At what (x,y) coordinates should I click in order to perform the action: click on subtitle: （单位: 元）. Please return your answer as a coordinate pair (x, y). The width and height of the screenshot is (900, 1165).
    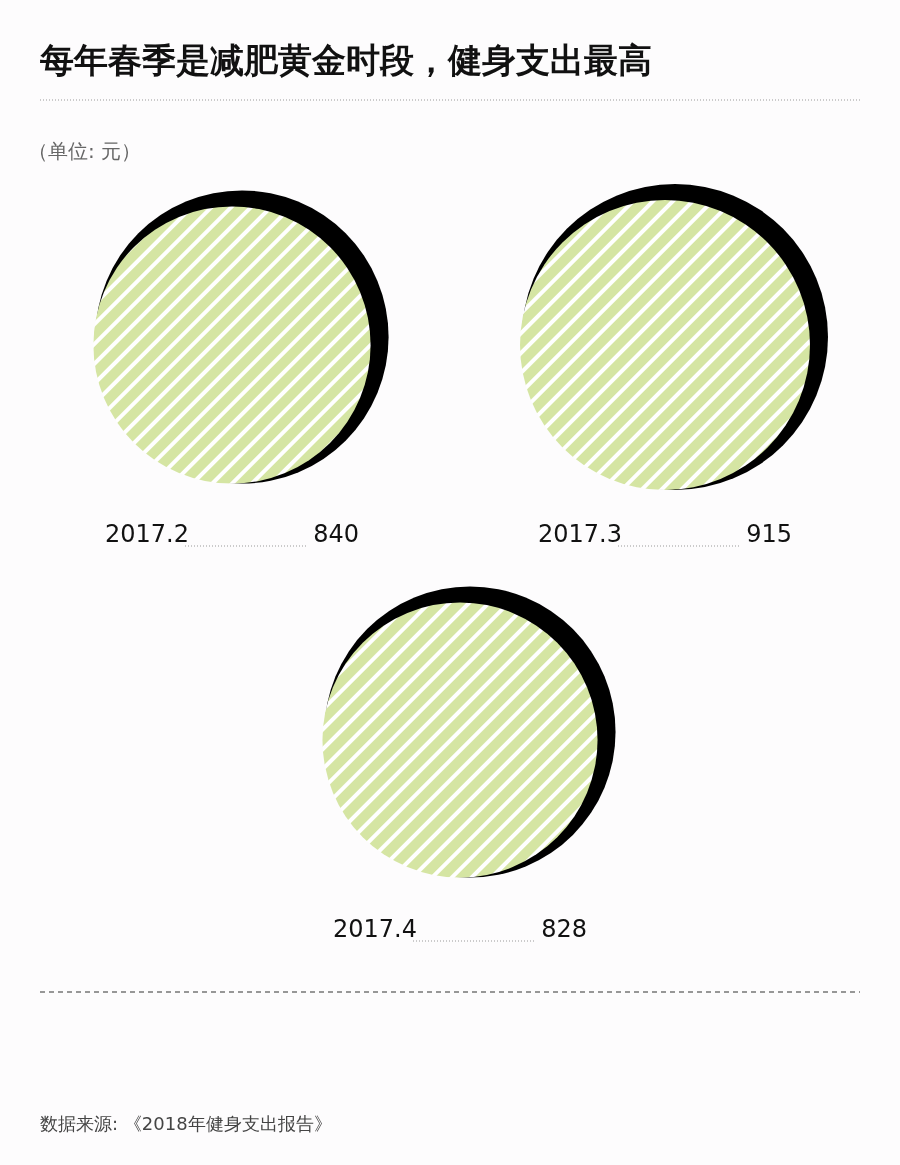
    Looking at the image, I should click on (85, 151).